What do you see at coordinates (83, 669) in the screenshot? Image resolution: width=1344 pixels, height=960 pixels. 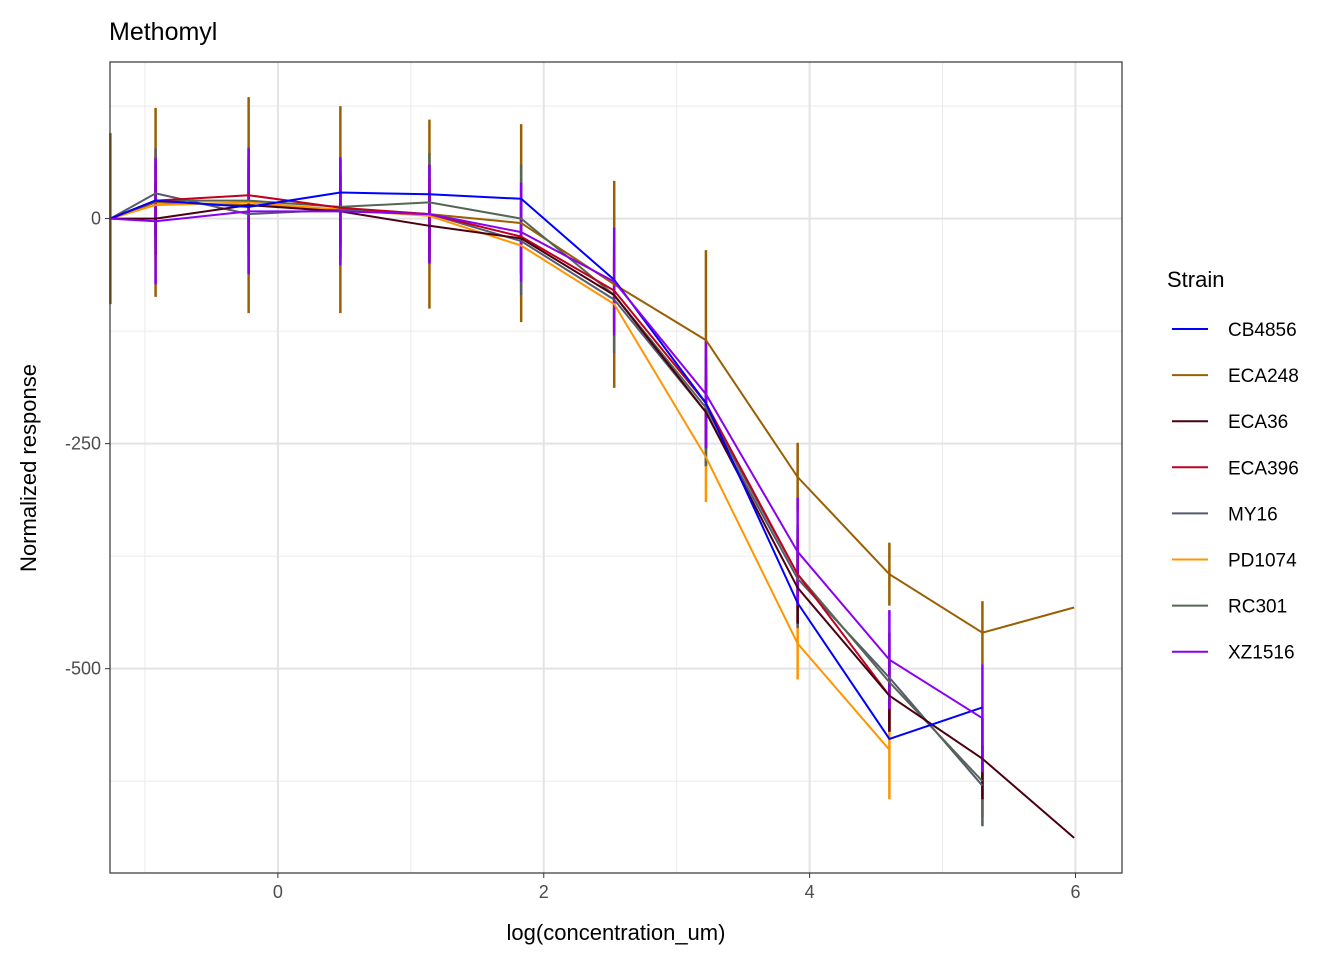 I see `y-tick-label: -500` at bounding box center [83, 669].